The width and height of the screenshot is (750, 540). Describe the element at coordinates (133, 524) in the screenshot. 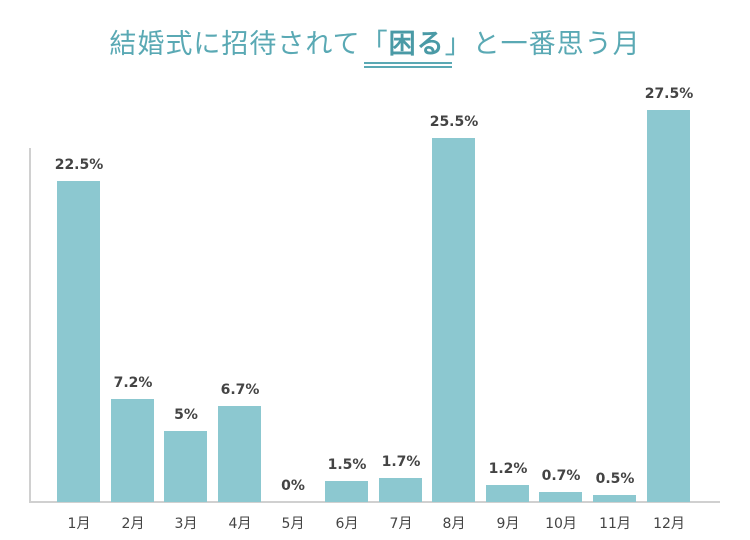

I see `x-tick-label: 2月` at that location.